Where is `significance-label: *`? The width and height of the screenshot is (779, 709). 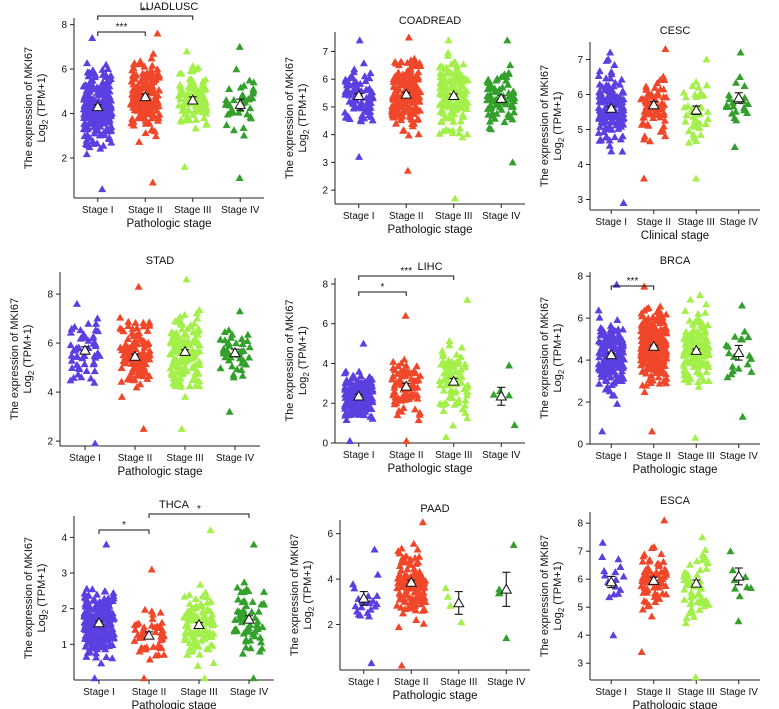 significance-label: * is located at coordinates (383, 287).